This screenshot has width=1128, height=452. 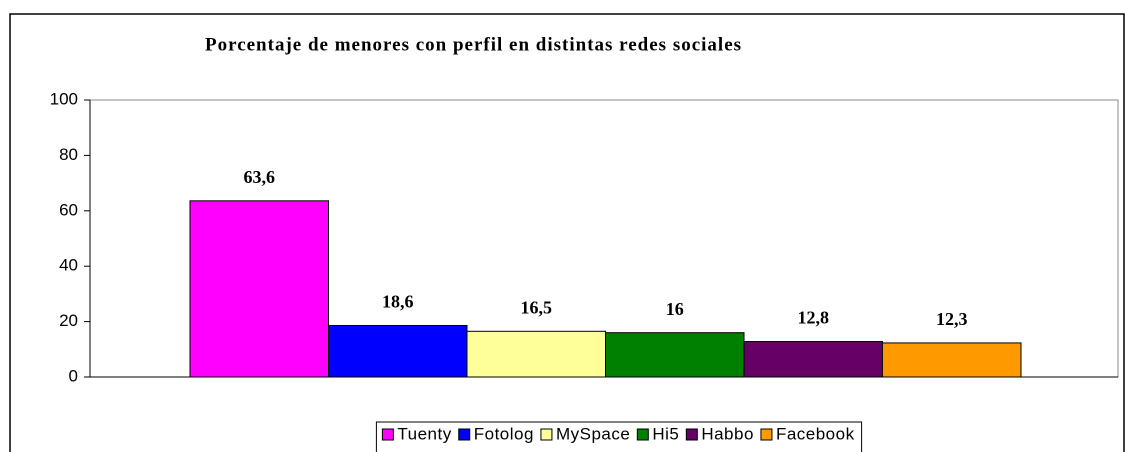 What do you see at coordinates (68, 154) in the screenshot?
I see `y-tick-label: 80` at bounding box center [68, 154].